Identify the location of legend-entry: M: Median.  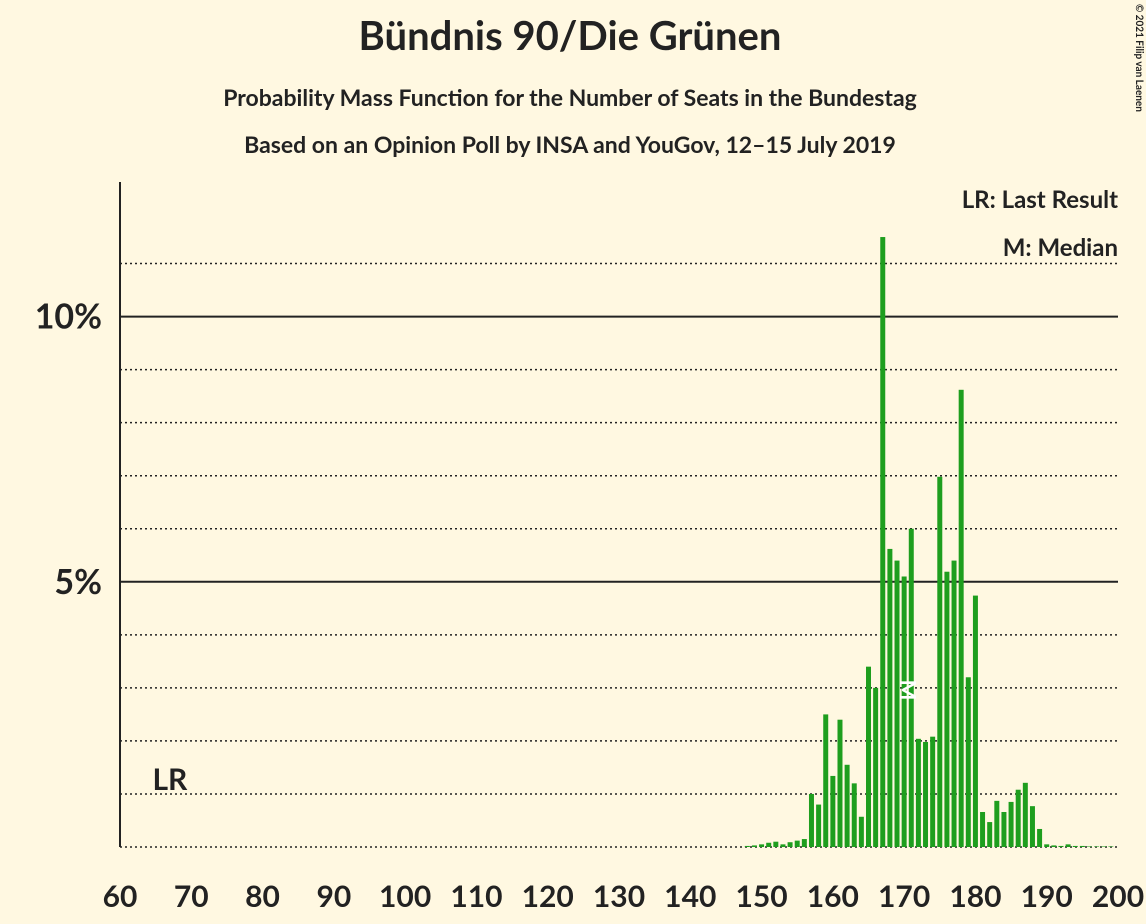
(1060, 247).